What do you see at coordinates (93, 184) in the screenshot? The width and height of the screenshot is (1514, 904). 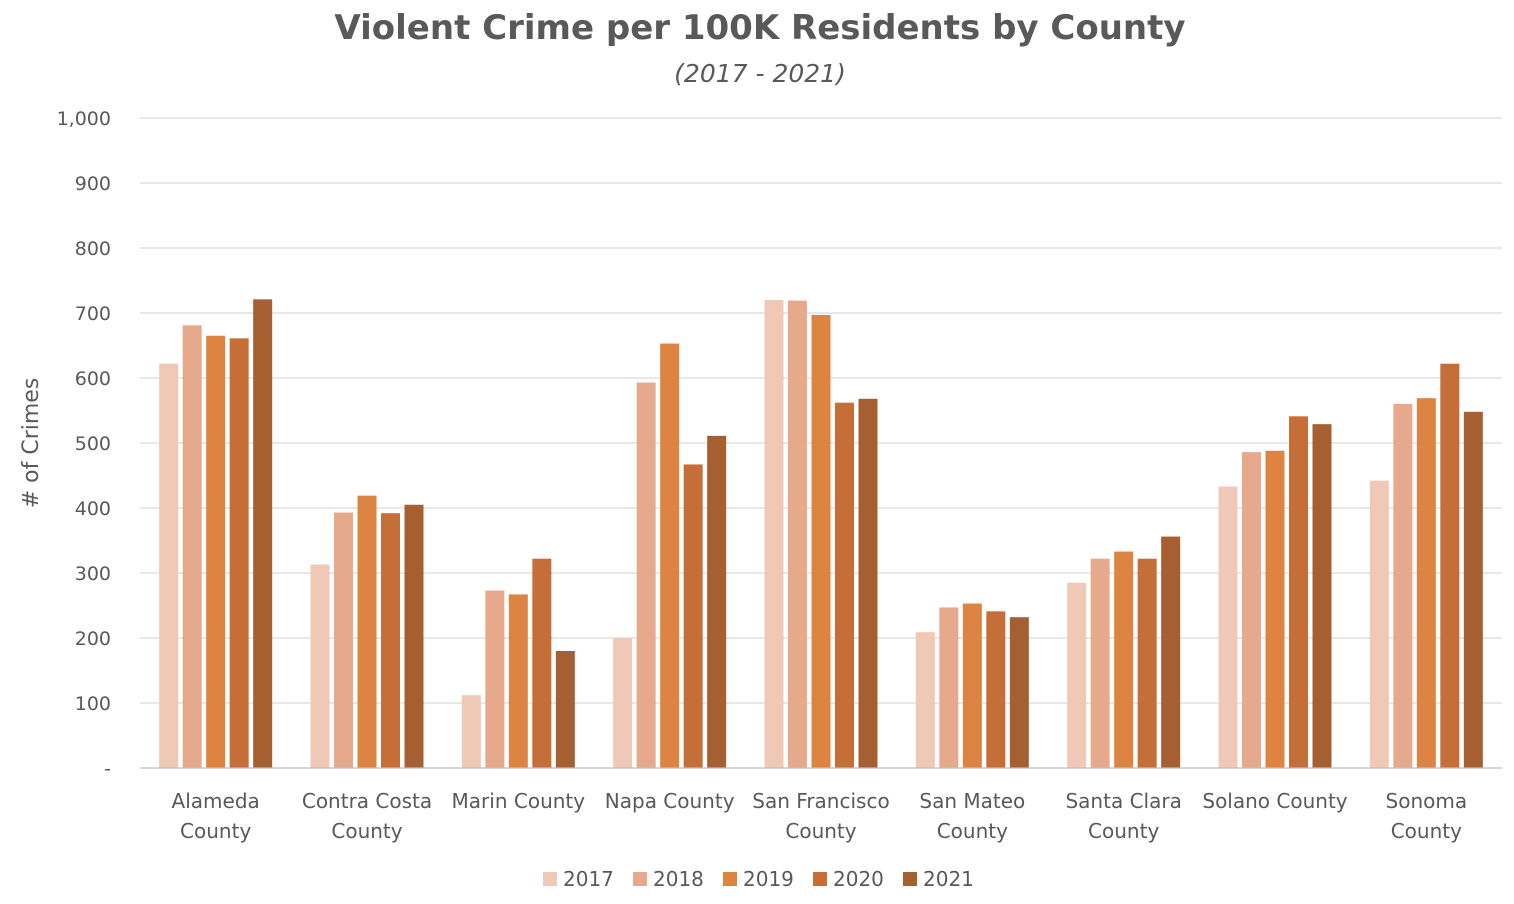 I see `y-tick-label: 900` at bounding box center [93, 184].